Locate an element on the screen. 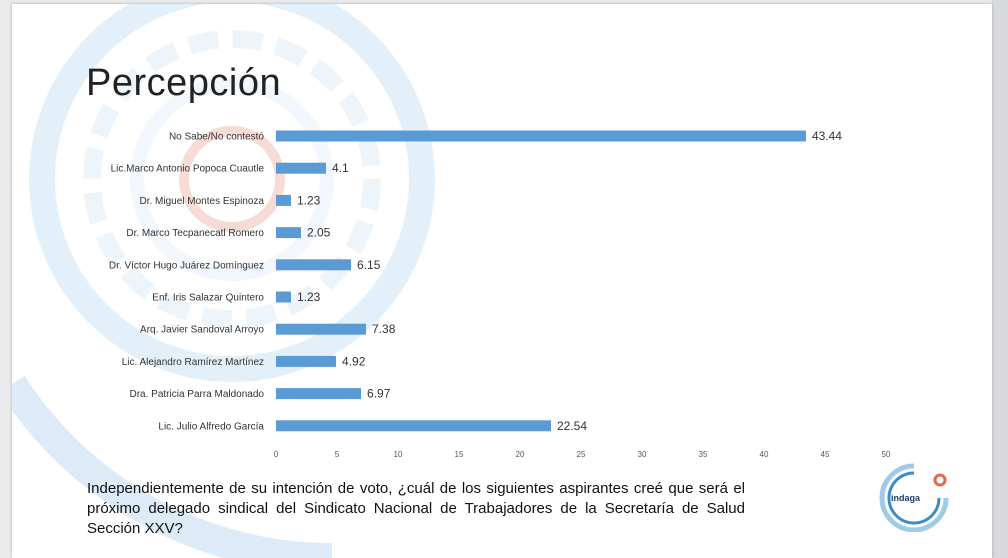  category-label: Dra. Patricia Parra Maldonado is located at coordinates (196, 394).